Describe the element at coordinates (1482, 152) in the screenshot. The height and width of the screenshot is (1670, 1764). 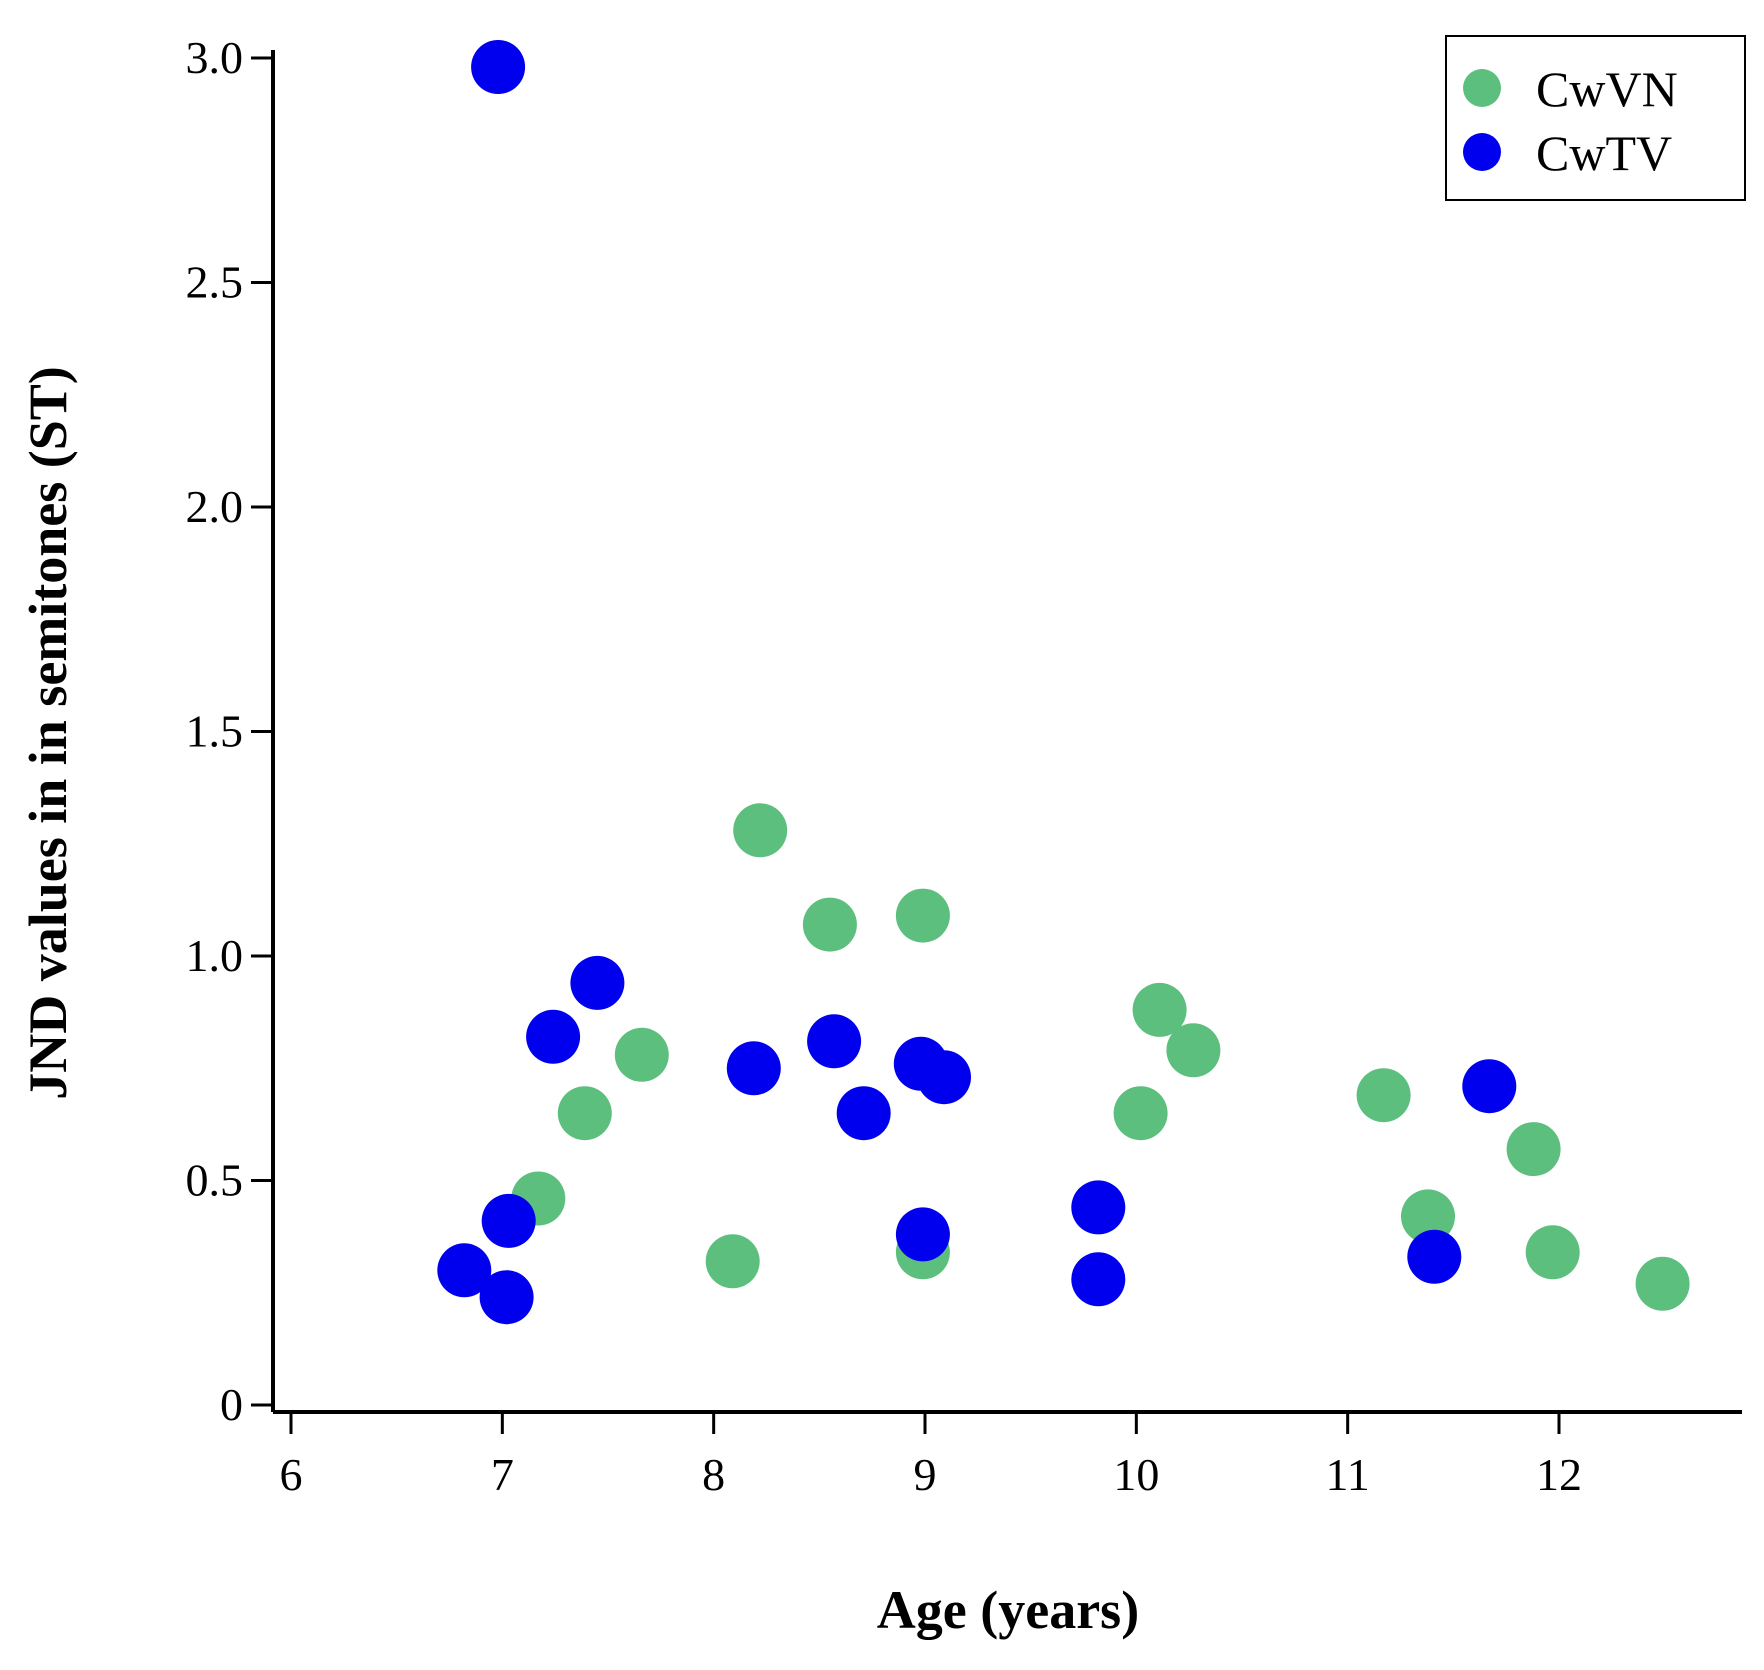
I see `legend-marker-cwtv` at that location.